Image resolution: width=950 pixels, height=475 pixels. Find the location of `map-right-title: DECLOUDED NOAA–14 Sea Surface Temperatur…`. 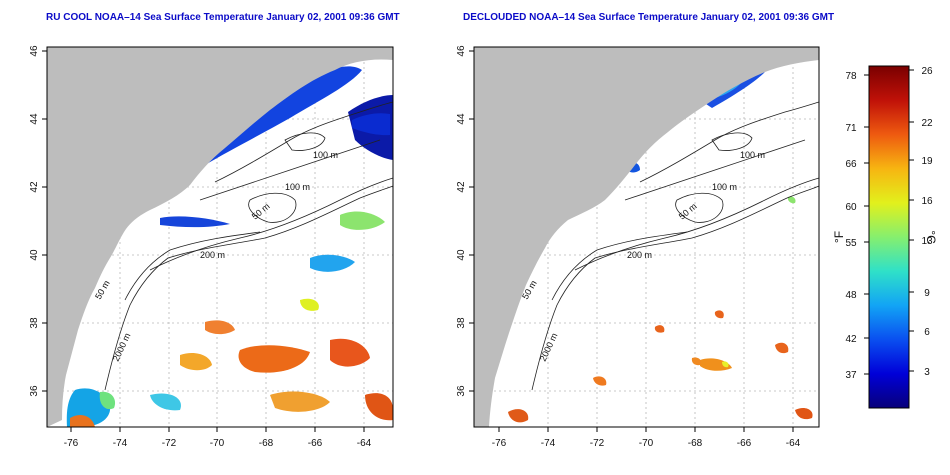

map-right-title: DECLOUDED NOAA–14 Sea Surface Temperatur… is located at coordinates (649, 17).